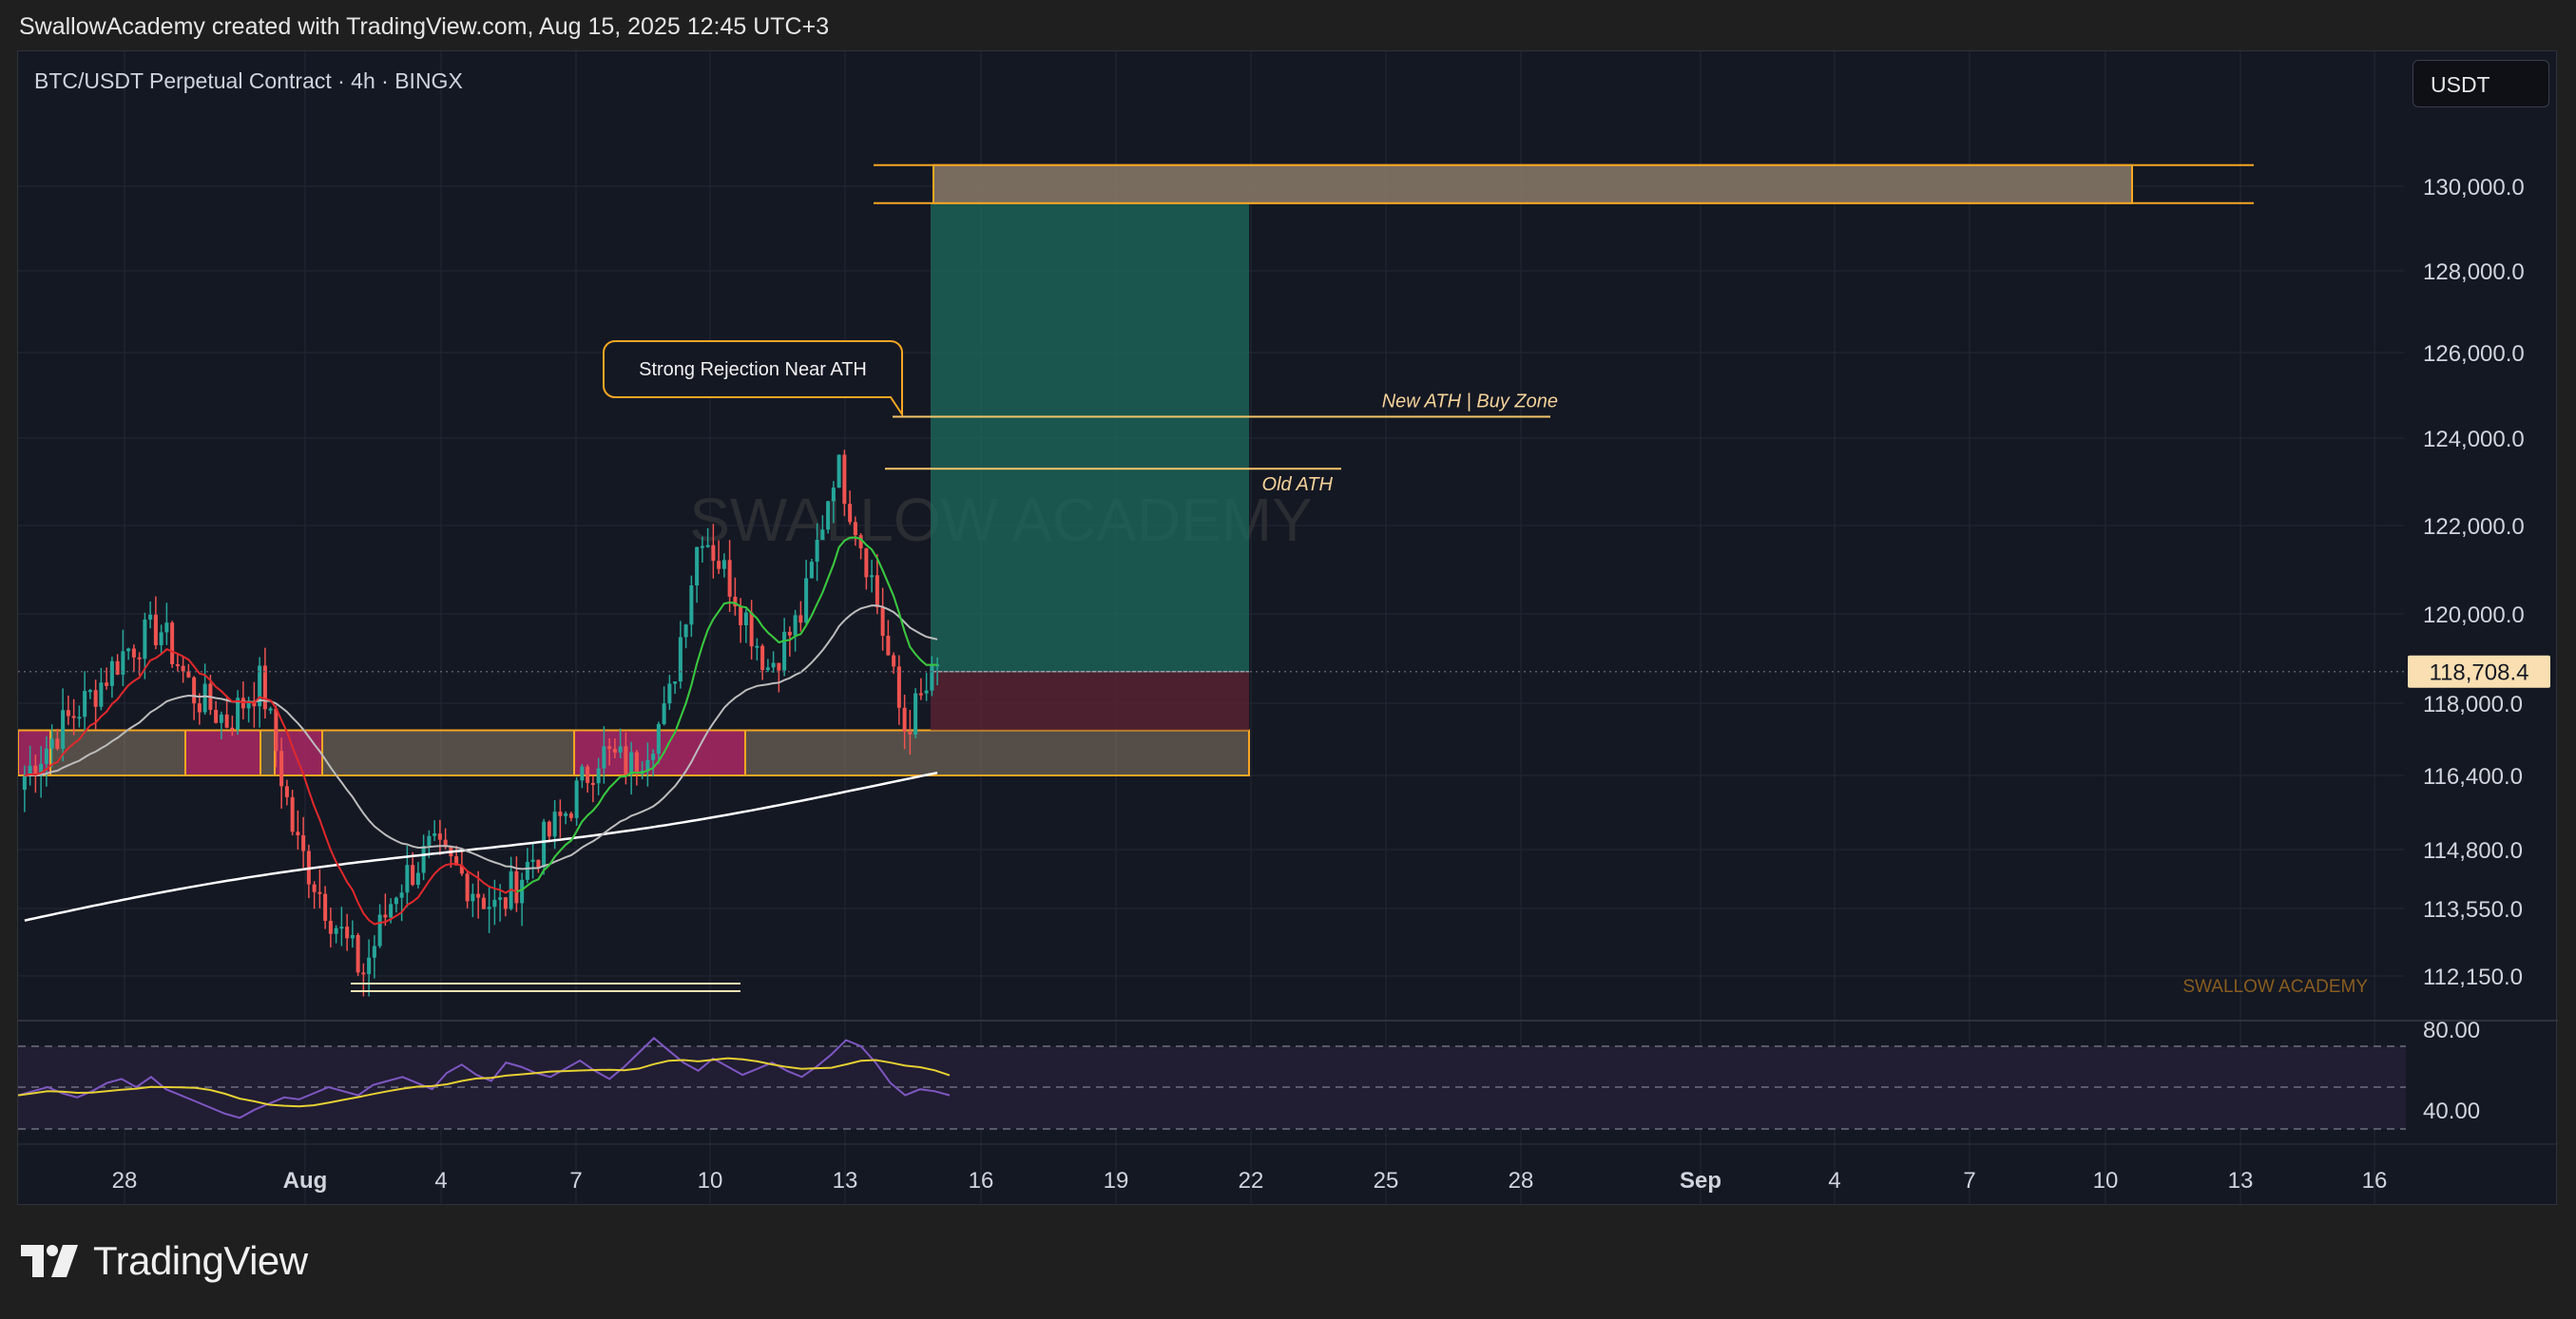 This screenshot has width=2576, height=1319. Describe the element at coordinates (201, 1260) in the screenshot. I see `tradingview-logo-text: TradingView` at that location.